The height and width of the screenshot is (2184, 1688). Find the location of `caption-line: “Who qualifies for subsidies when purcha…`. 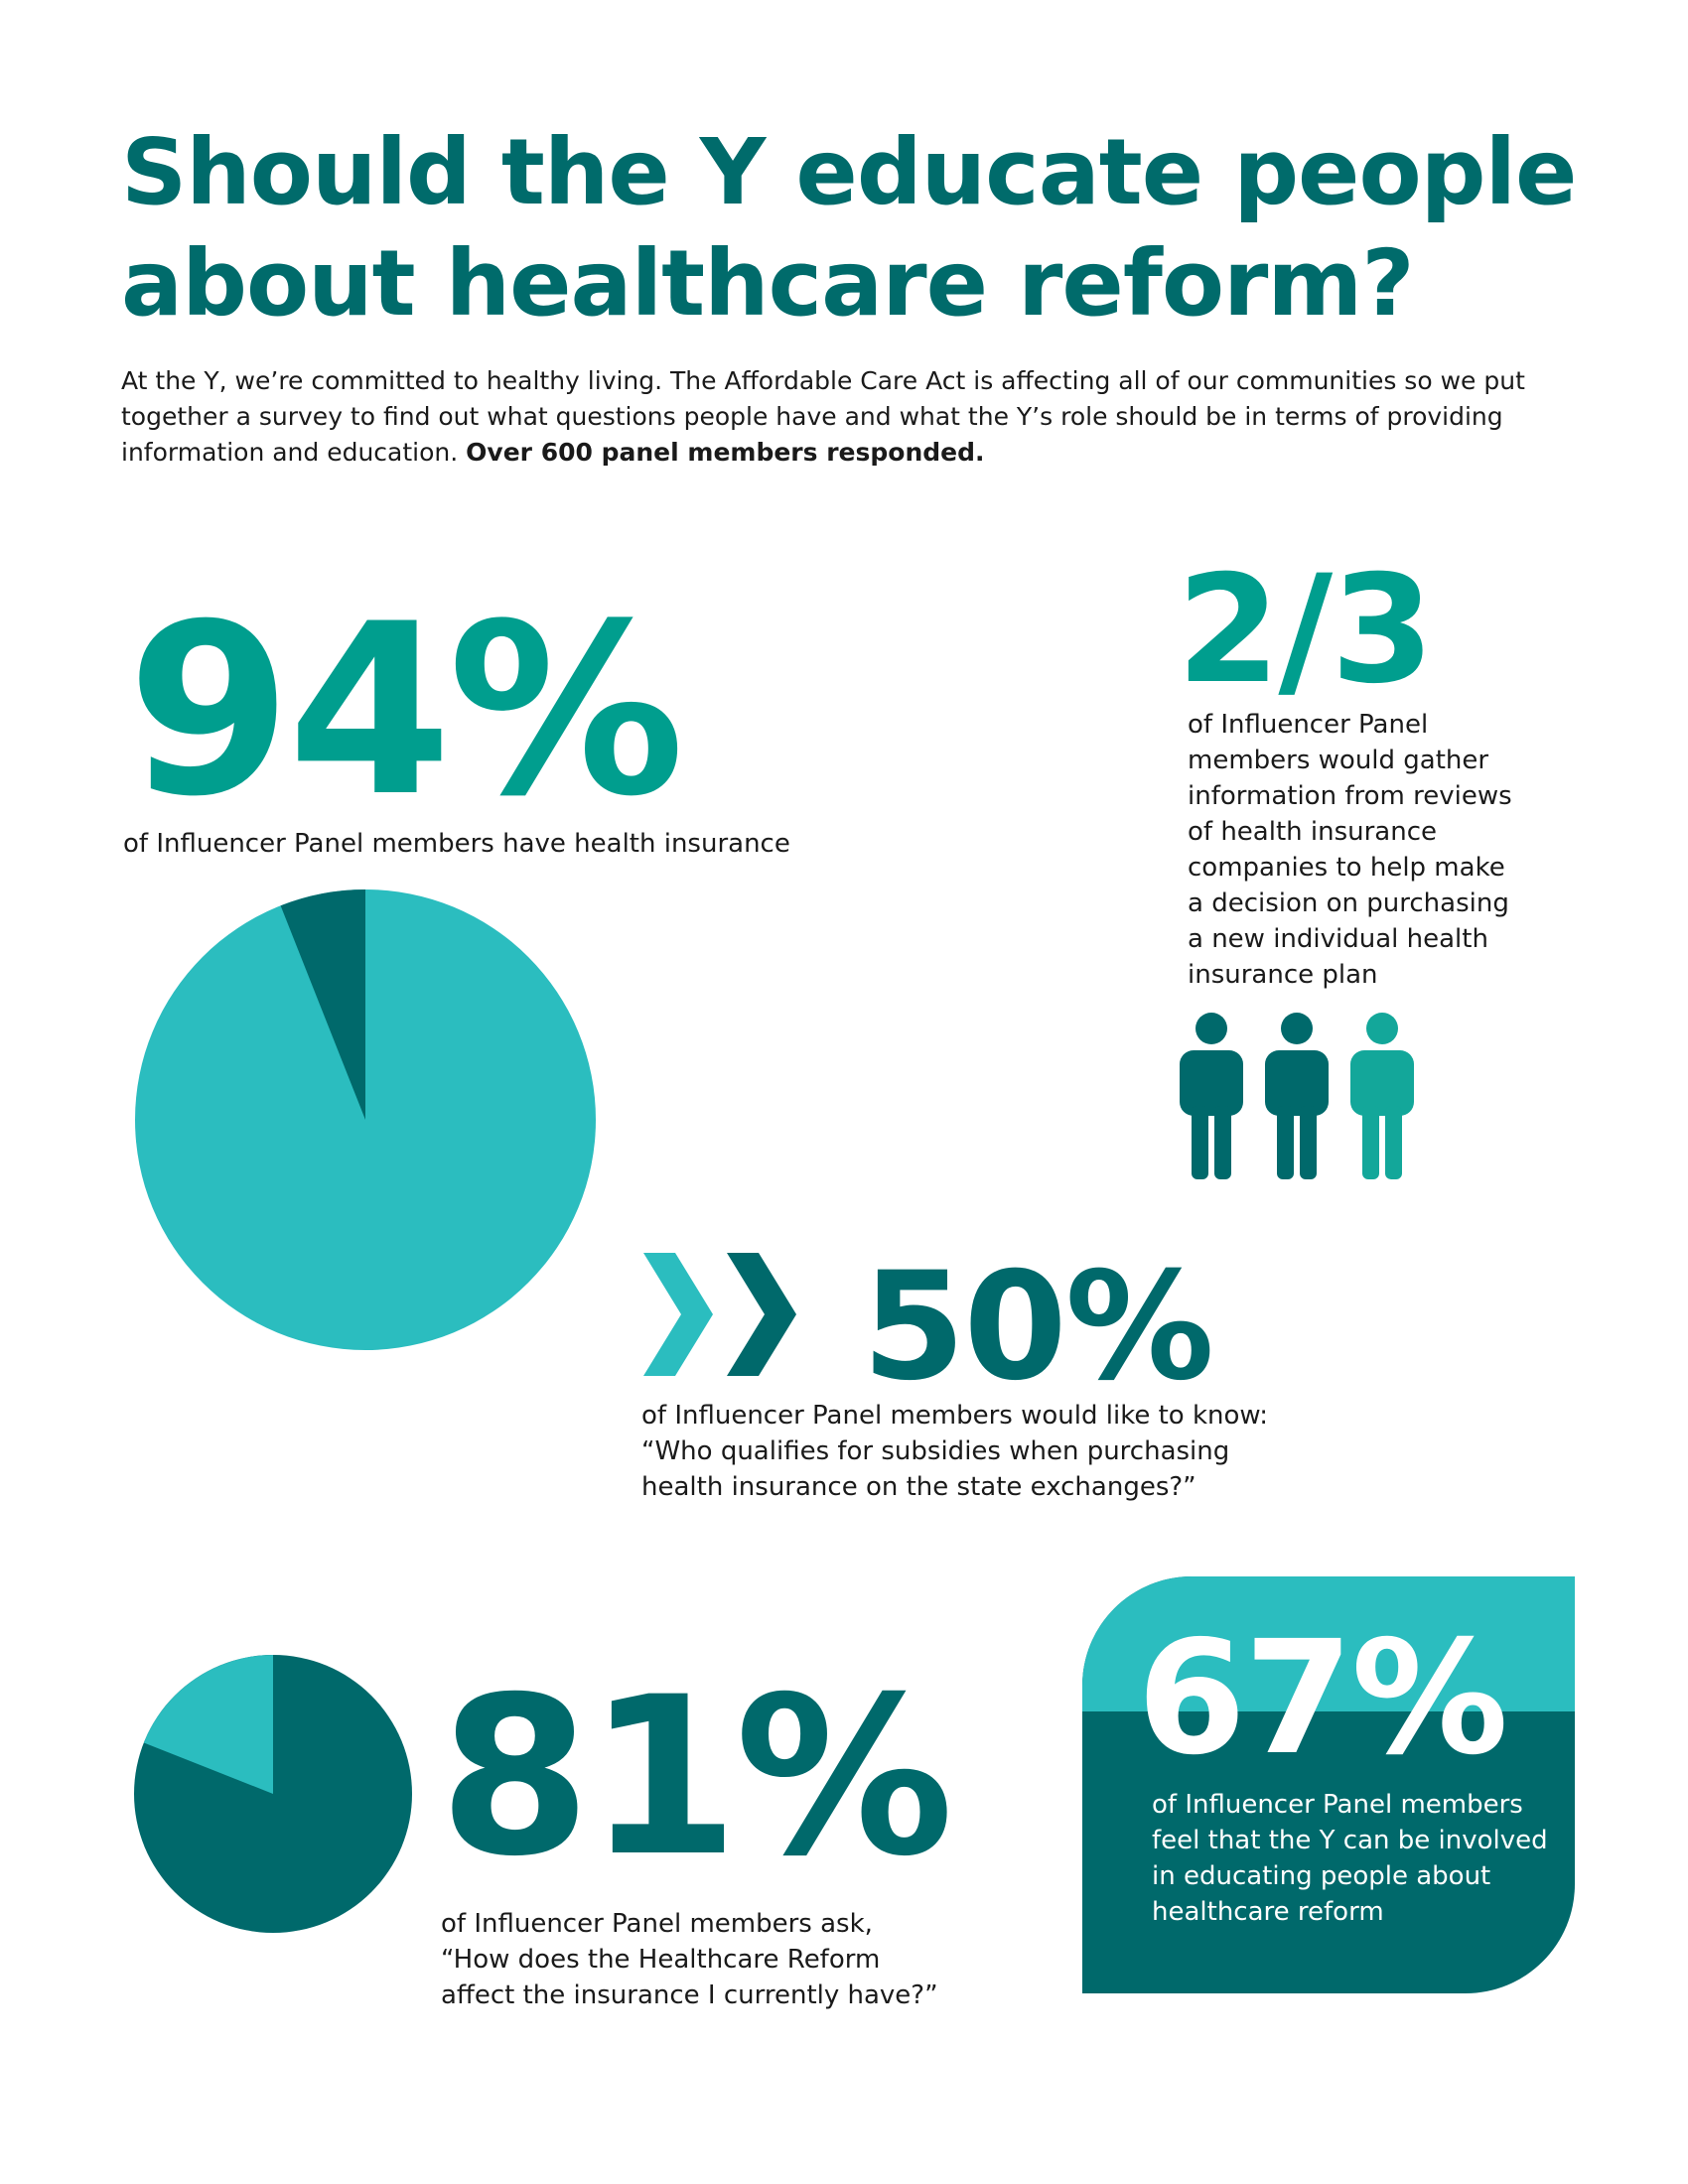

caption-line: “Who qualifies for subsidies when purcha… is located at coordinates (935, 1451).